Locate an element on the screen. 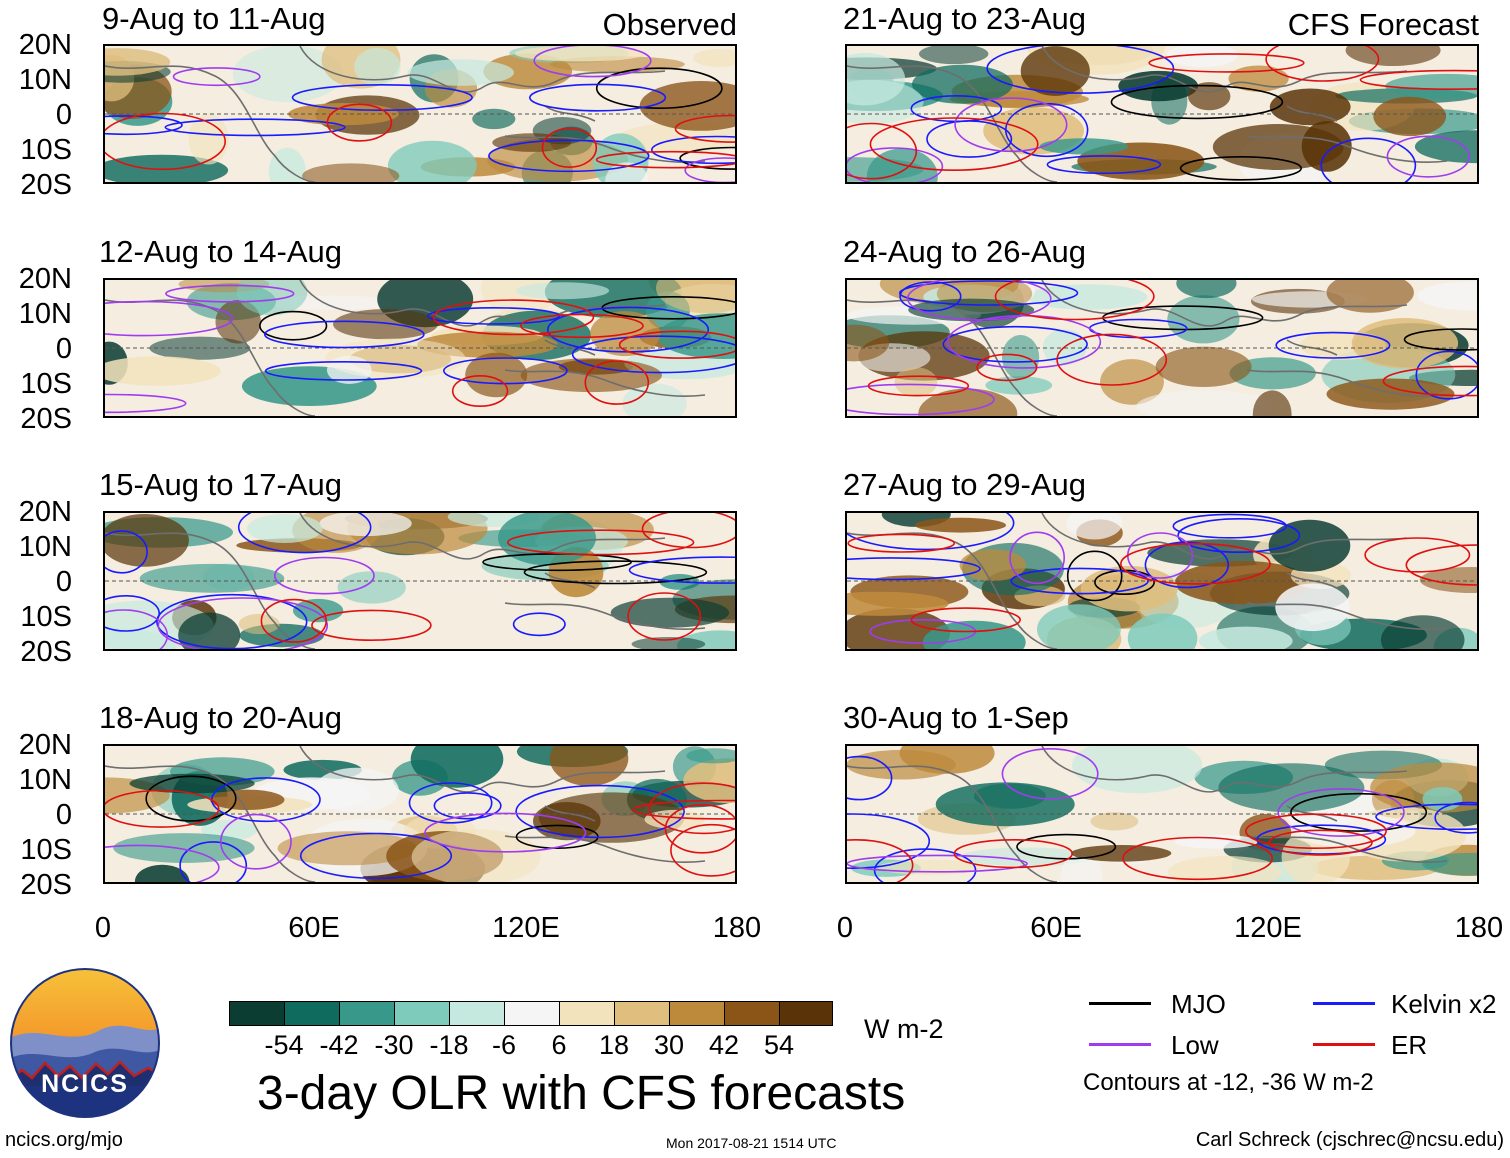 This screenshot has width=1510, height=1158. contour-note: Contours at -12, -36 W m-2 is located at coordinates (1228, 1082).